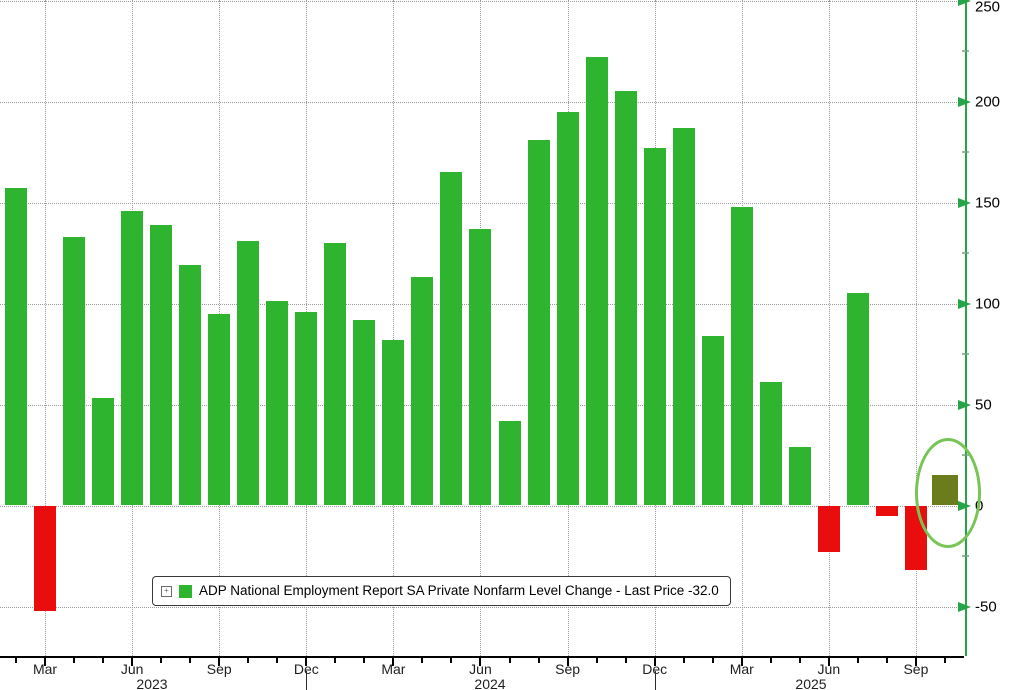 Image resolution: width=1012 pixels, height=690 pixels. I want to click on year-label: 2024, so click(490, 683).